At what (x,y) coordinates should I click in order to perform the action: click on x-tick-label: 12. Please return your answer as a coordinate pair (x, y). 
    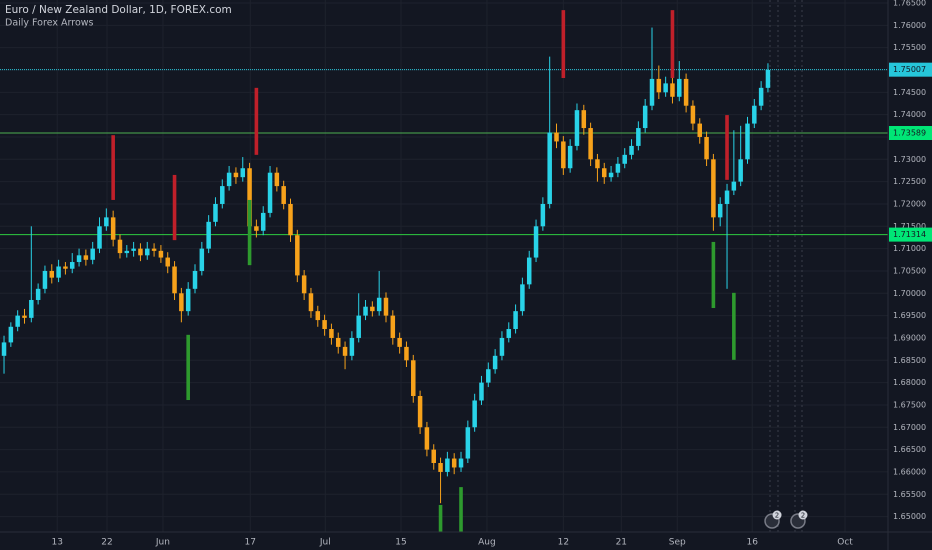
    Looking at the image, I should click on (563, 543).